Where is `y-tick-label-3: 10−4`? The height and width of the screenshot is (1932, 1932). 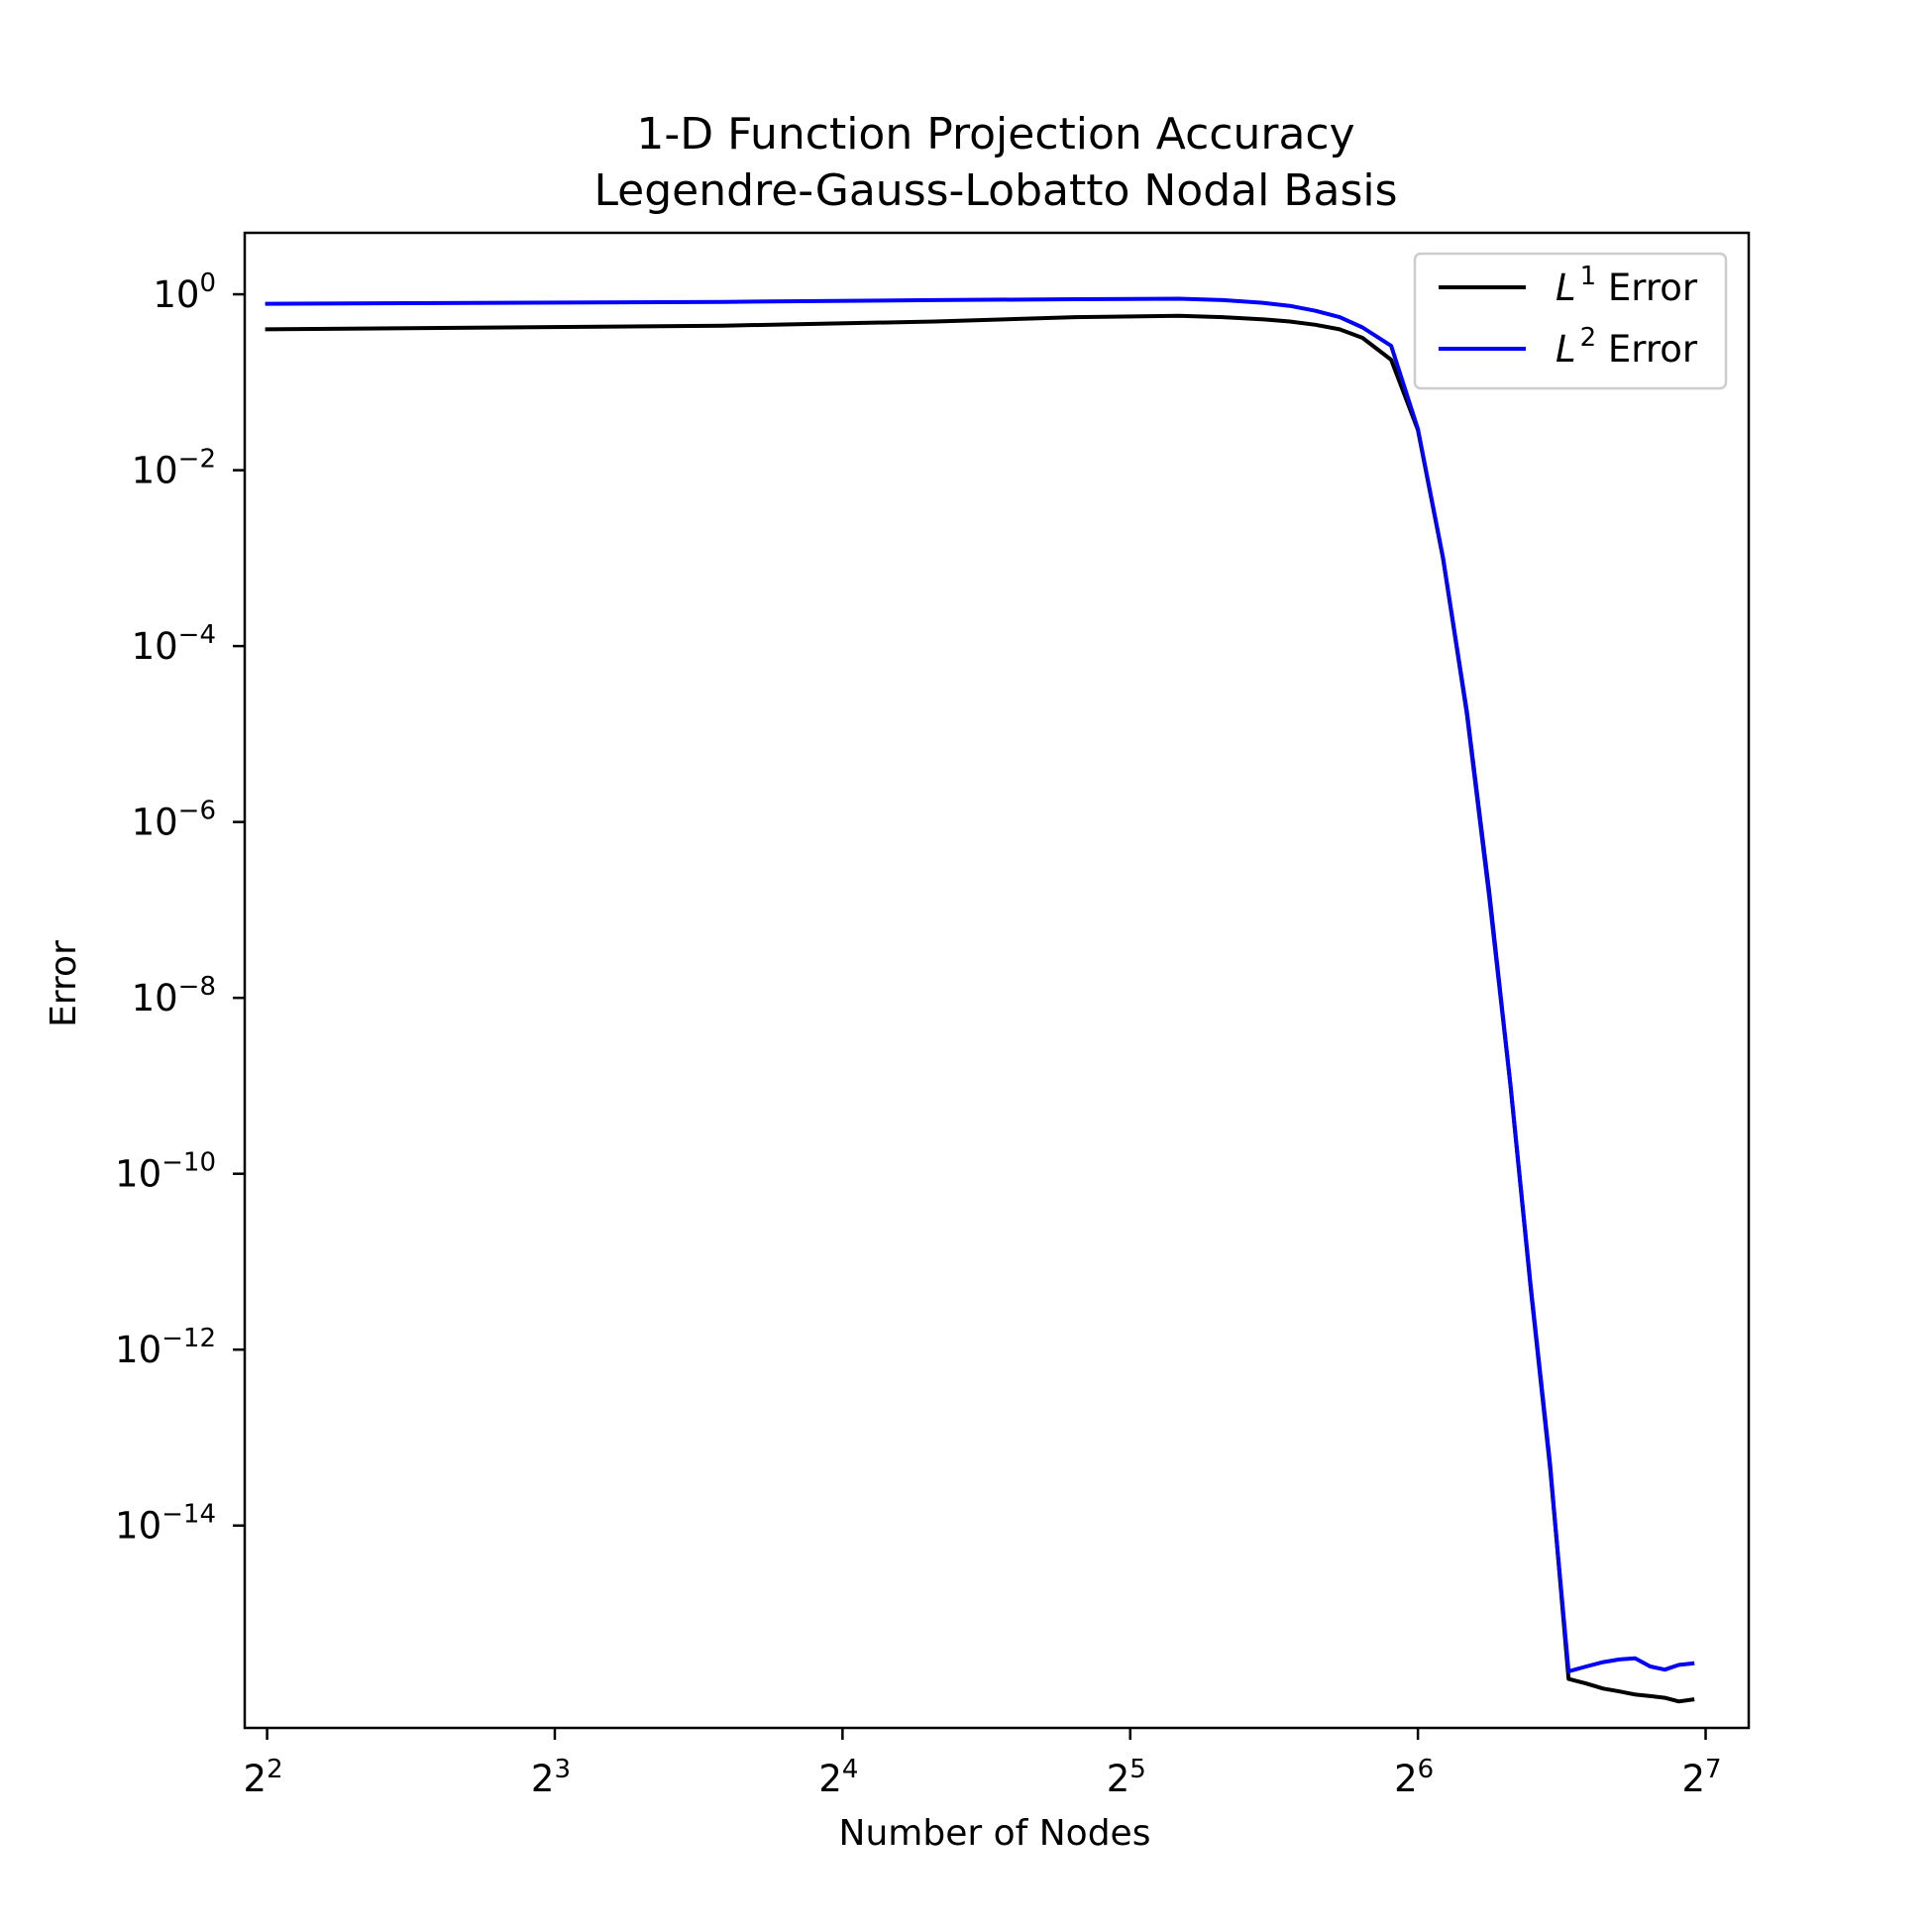 y-tick-label-3: 10−4 is located at coordinates (174, 644).